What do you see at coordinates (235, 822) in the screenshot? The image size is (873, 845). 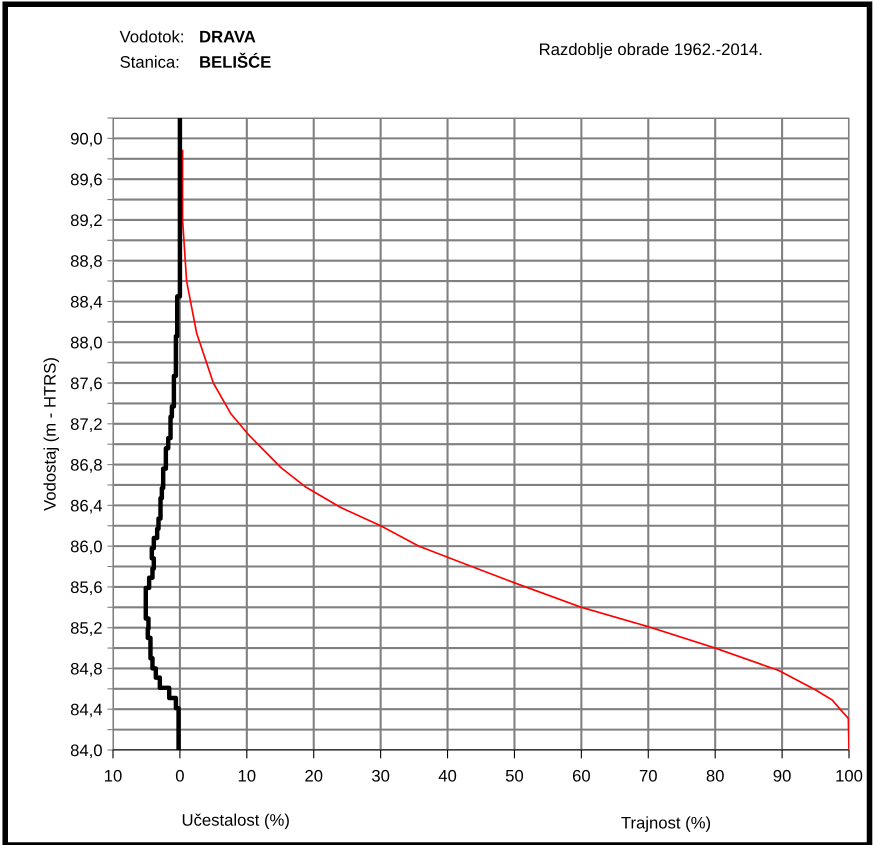 I see `text: Učestalost (%)` at bounding box center [235, 822].